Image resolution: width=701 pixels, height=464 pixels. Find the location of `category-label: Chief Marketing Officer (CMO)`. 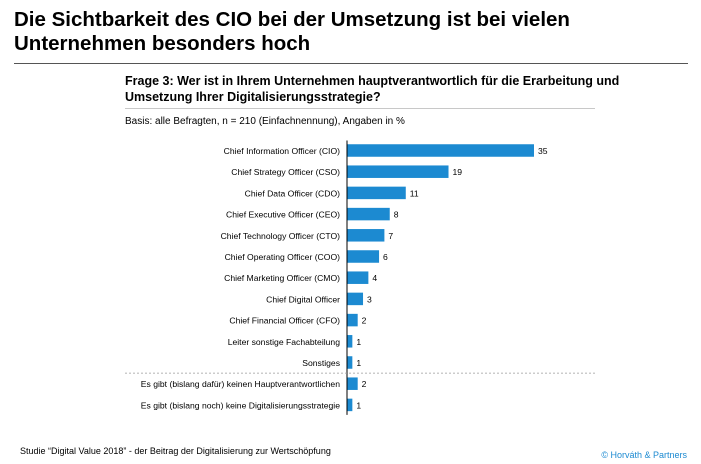

category-label: Chief Marketing Officer (CMO) is located at coordinates (282, 278).